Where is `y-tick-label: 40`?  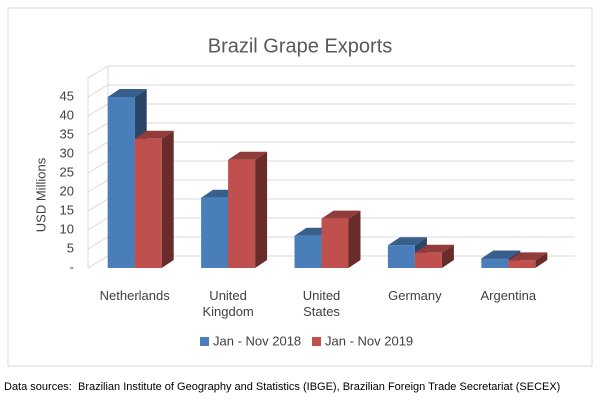
y-tick-label: 40 is located at coordinates (67, 114).